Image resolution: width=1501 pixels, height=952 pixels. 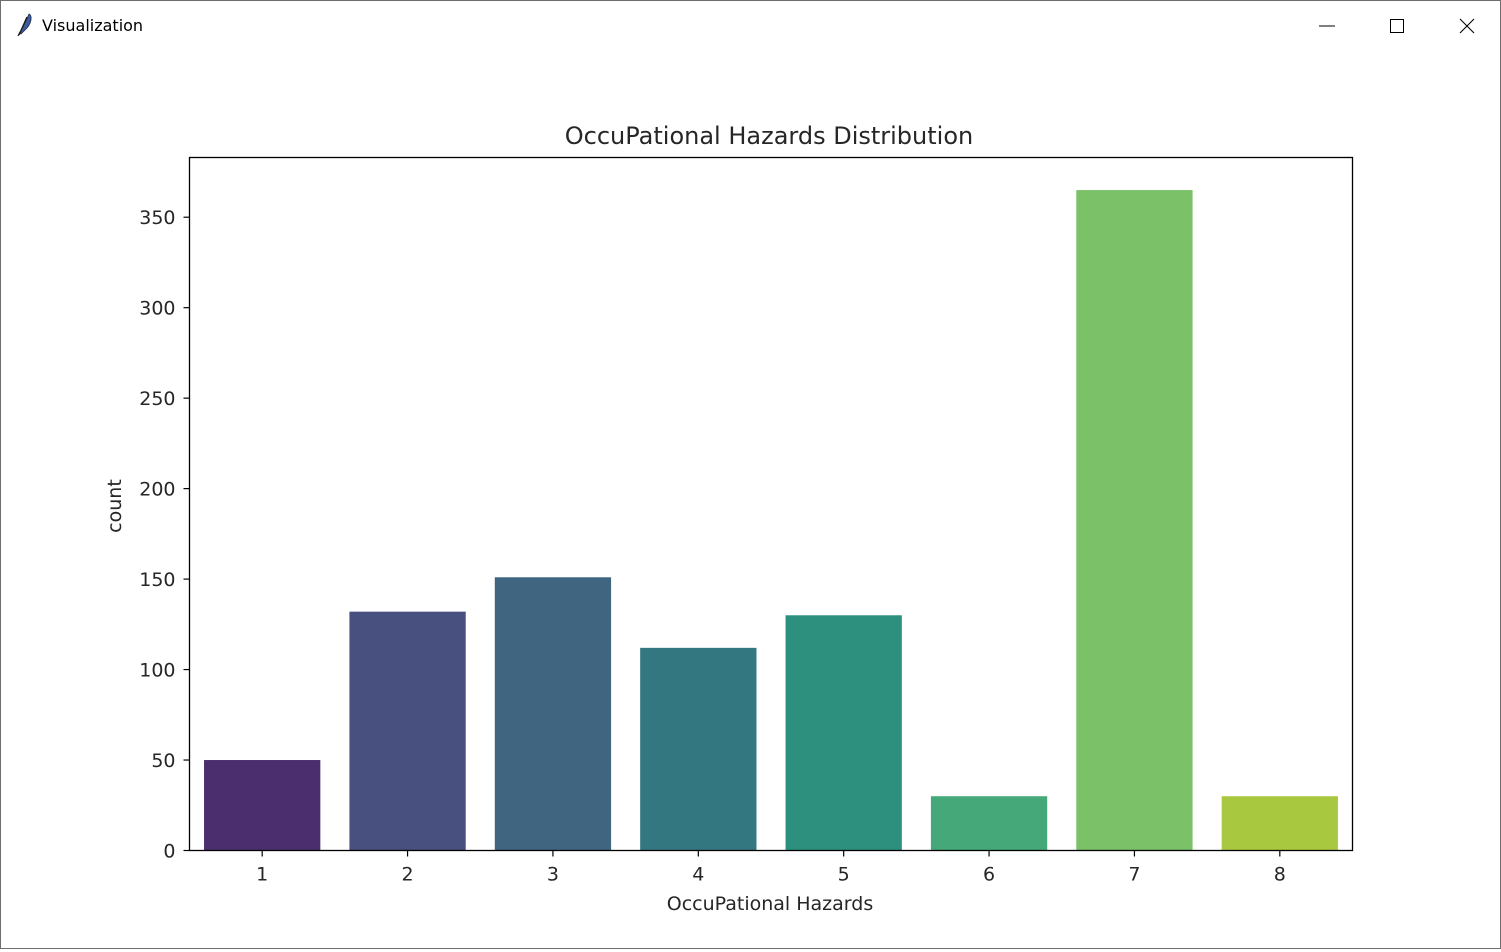 I want to click on maximize-button, so click(x=1397, y=26).